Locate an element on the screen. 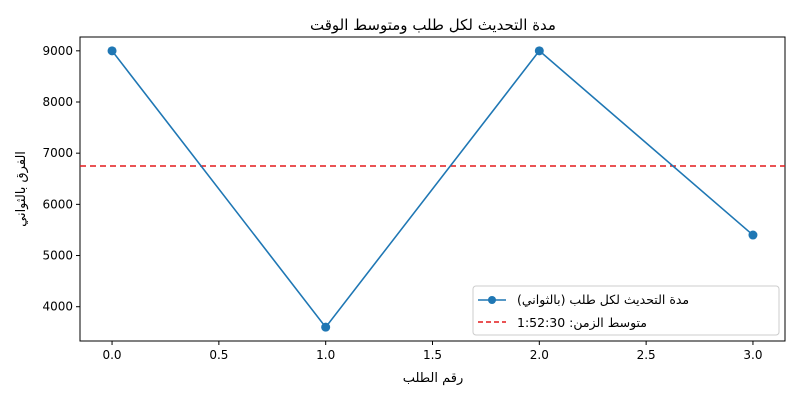  x-tick-label: 2.0 is located at coordinates (539, 355).